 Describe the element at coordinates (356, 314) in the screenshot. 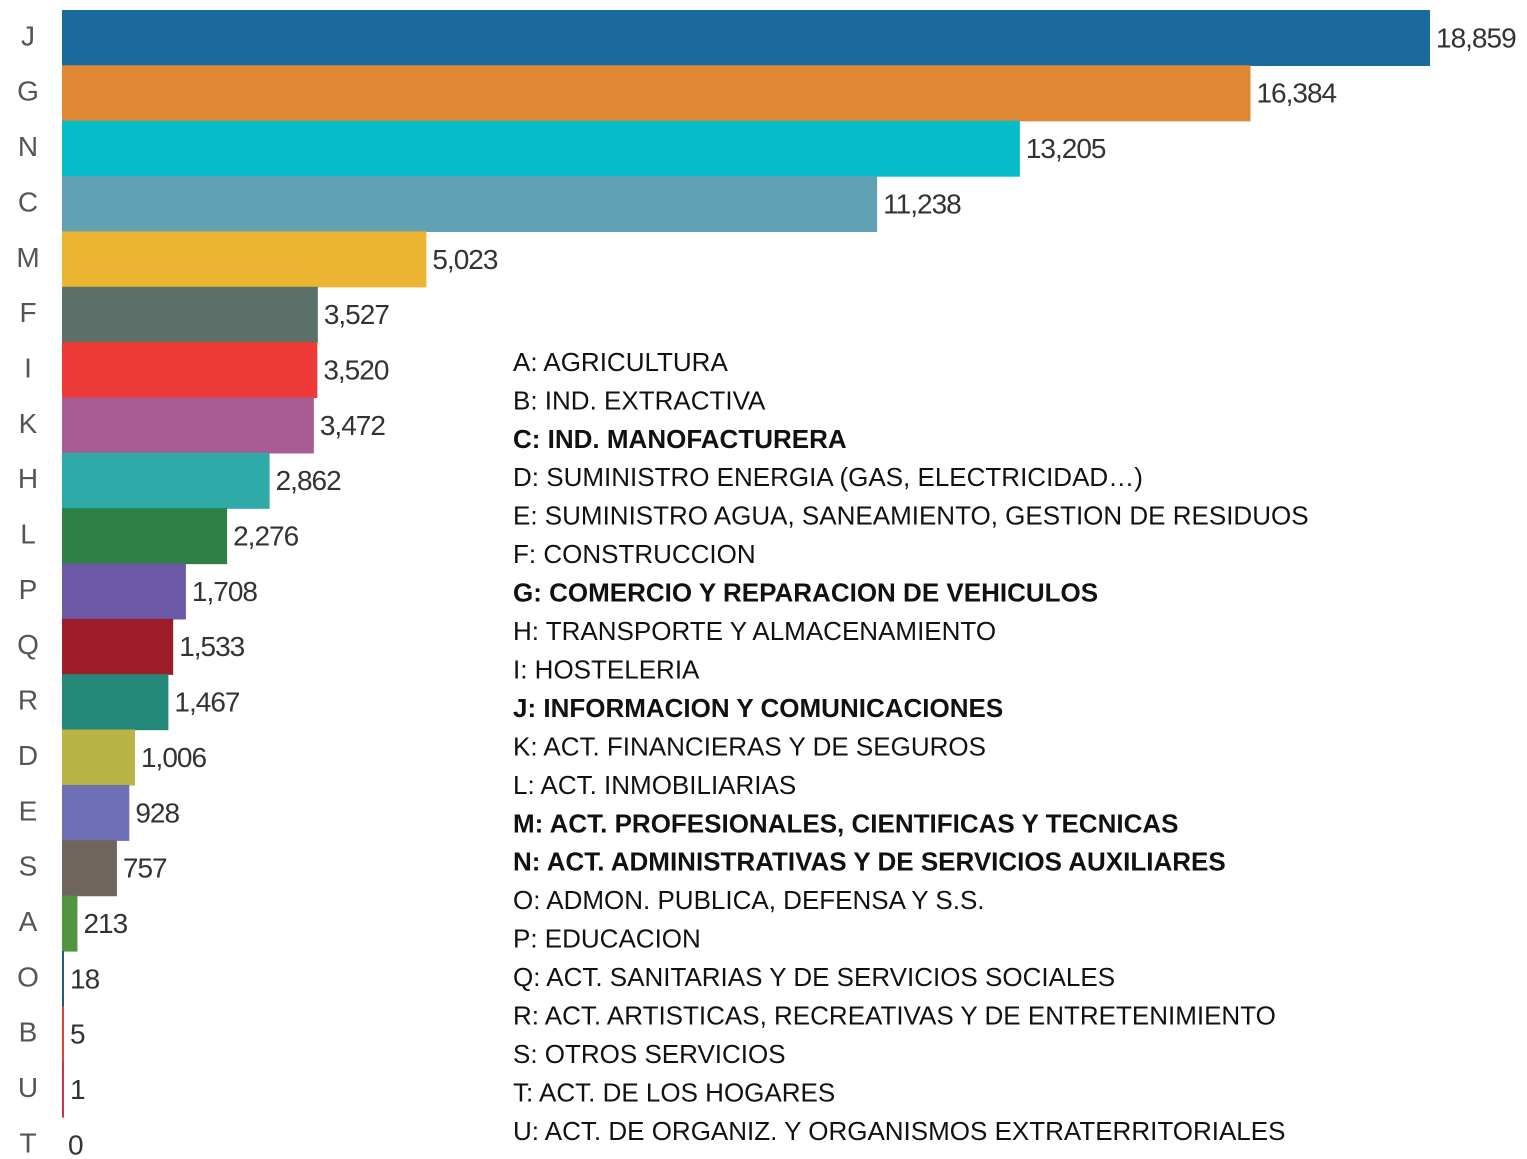

I see `value-label: 3,527` at that location.